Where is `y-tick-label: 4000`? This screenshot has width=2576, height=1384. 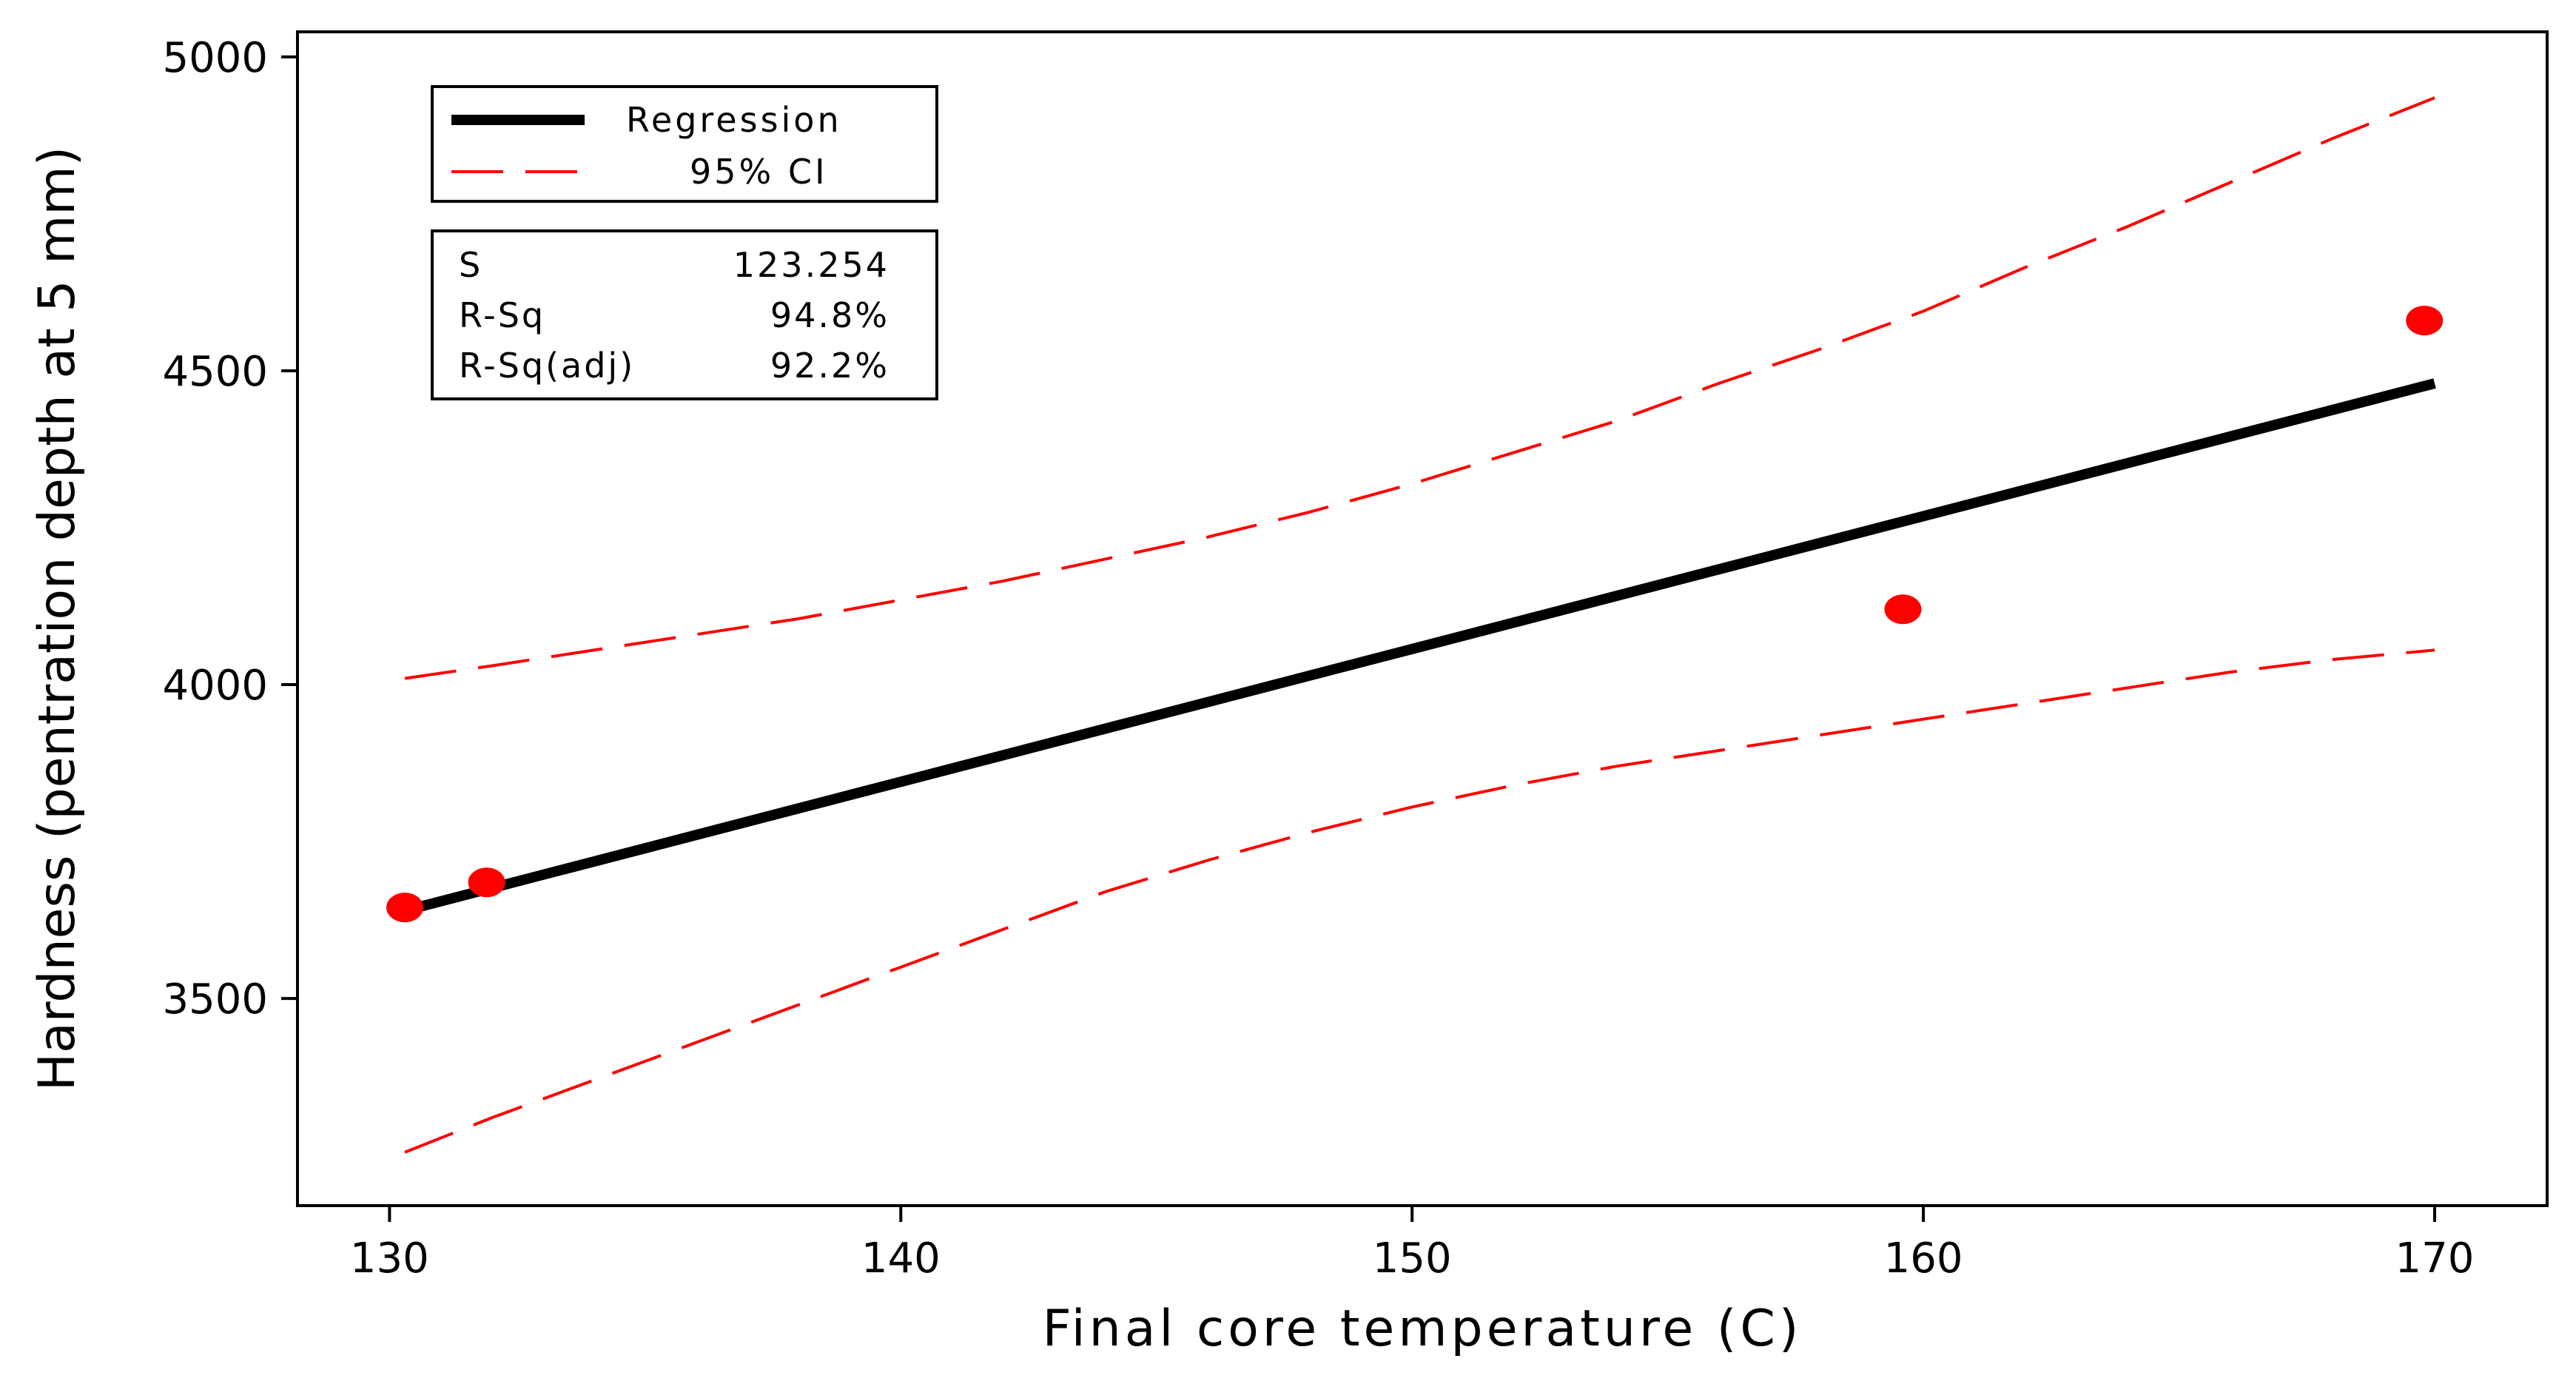
y-tick-label: 4000 is located at coordinates (215, 686).